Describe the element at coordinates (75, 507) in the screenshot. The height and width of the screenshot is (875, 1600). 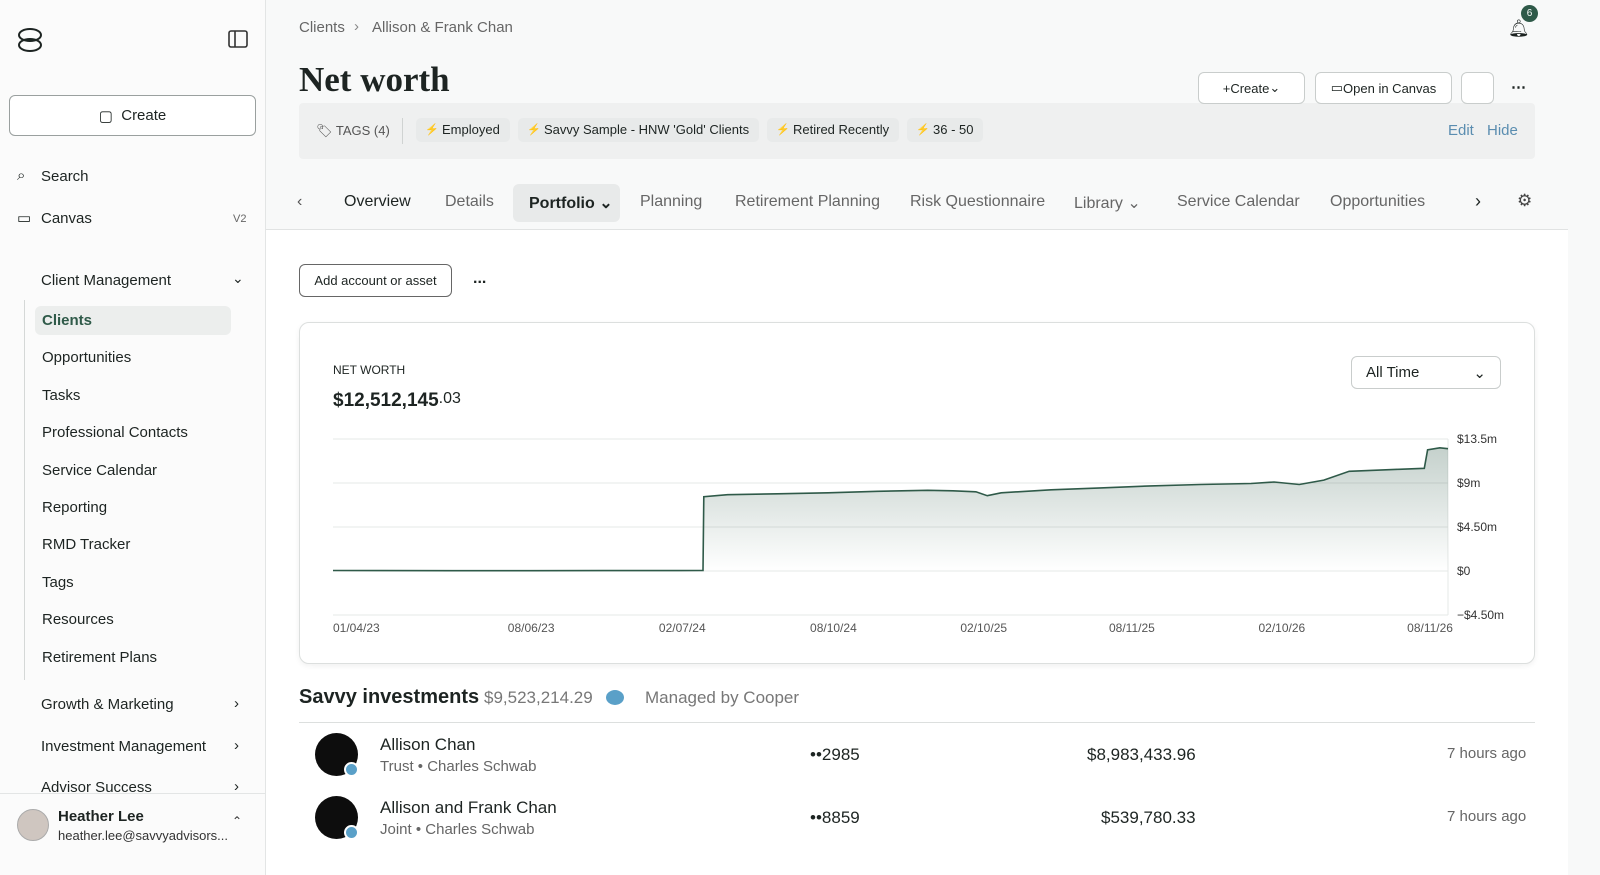
I see `nav-subitem: Reporting` at that location.